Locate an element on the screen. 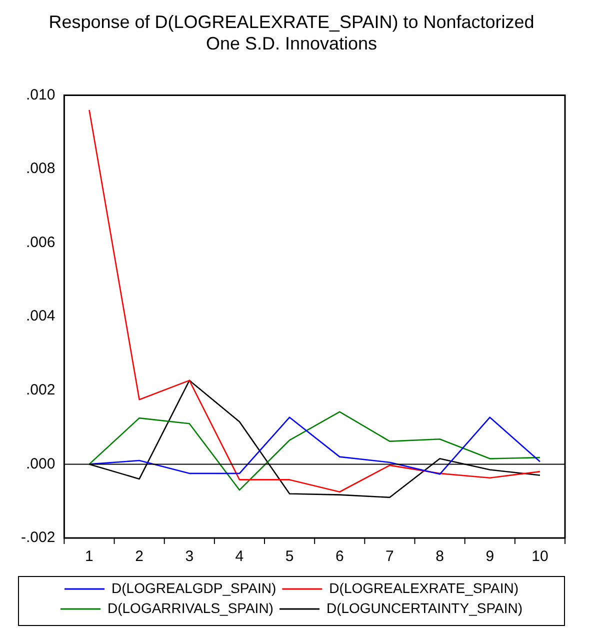 The height and width of the screenshot is (638, 603). legend-label: D(LOGREALEXRATE_SPAIN) is located at coordinates (423, 588).